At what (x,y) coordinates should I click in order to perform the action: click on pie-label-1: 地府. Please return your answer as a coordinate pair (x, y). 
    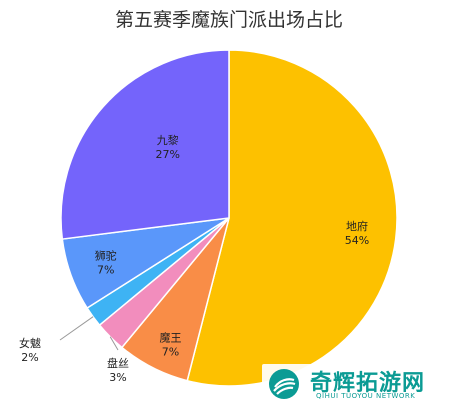
    Looking at the image, I should click on (357, 226).